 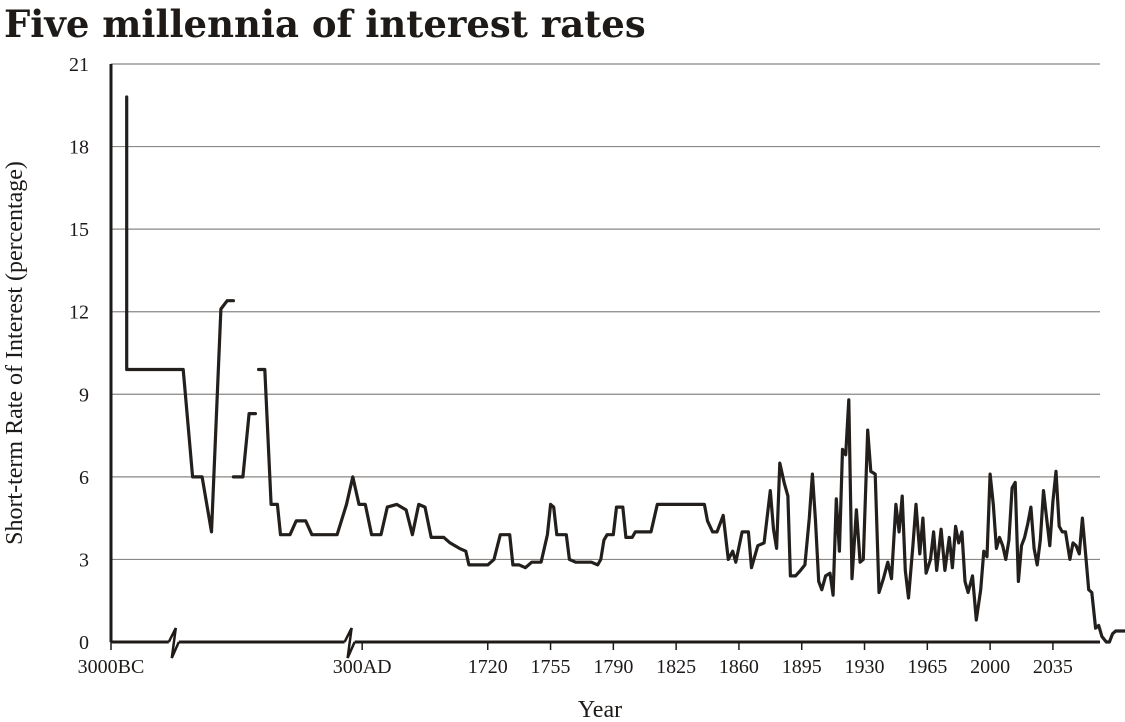 What do you see at coordinates (927, 667) in the screenshot?
I see `x-tick-label-1965: 1965` at bounding box center [927, 667].